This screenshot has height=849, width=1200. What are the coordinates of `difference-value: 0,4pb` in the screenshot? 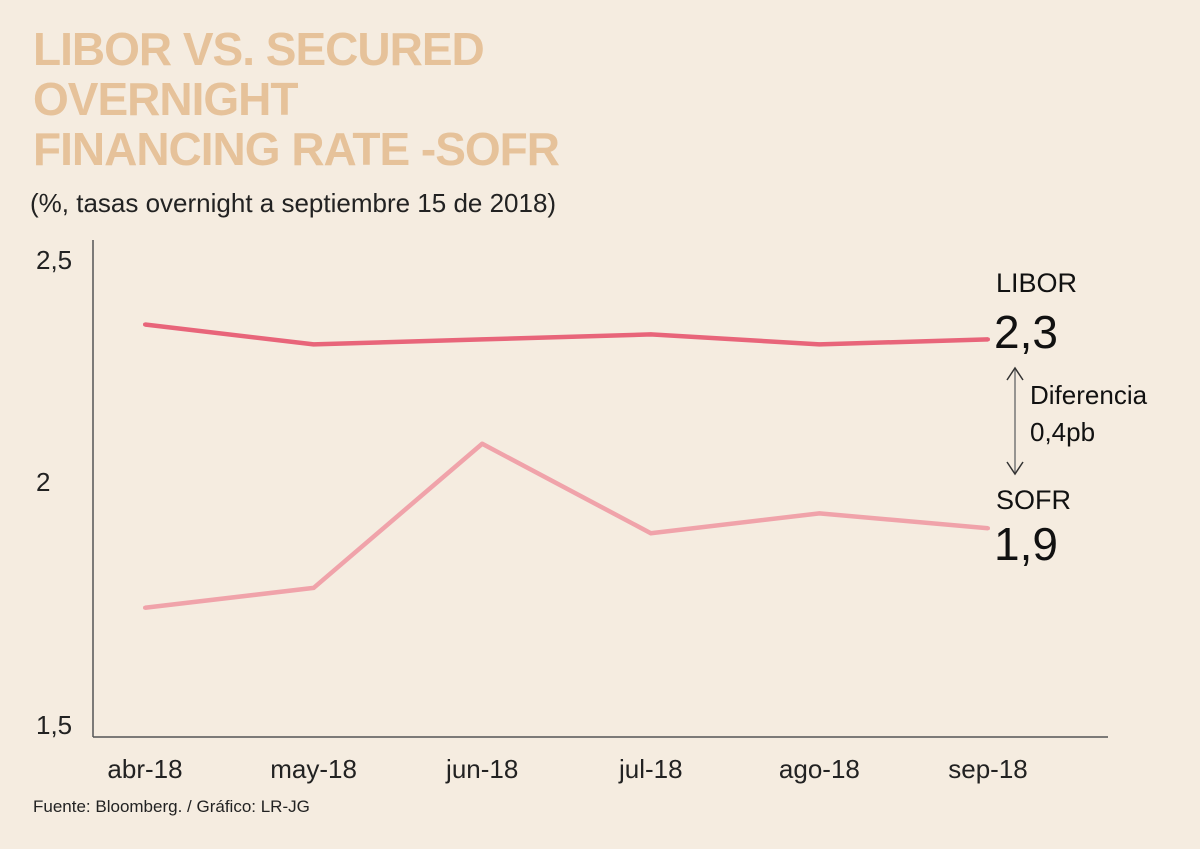 It's located at (1062, 432).